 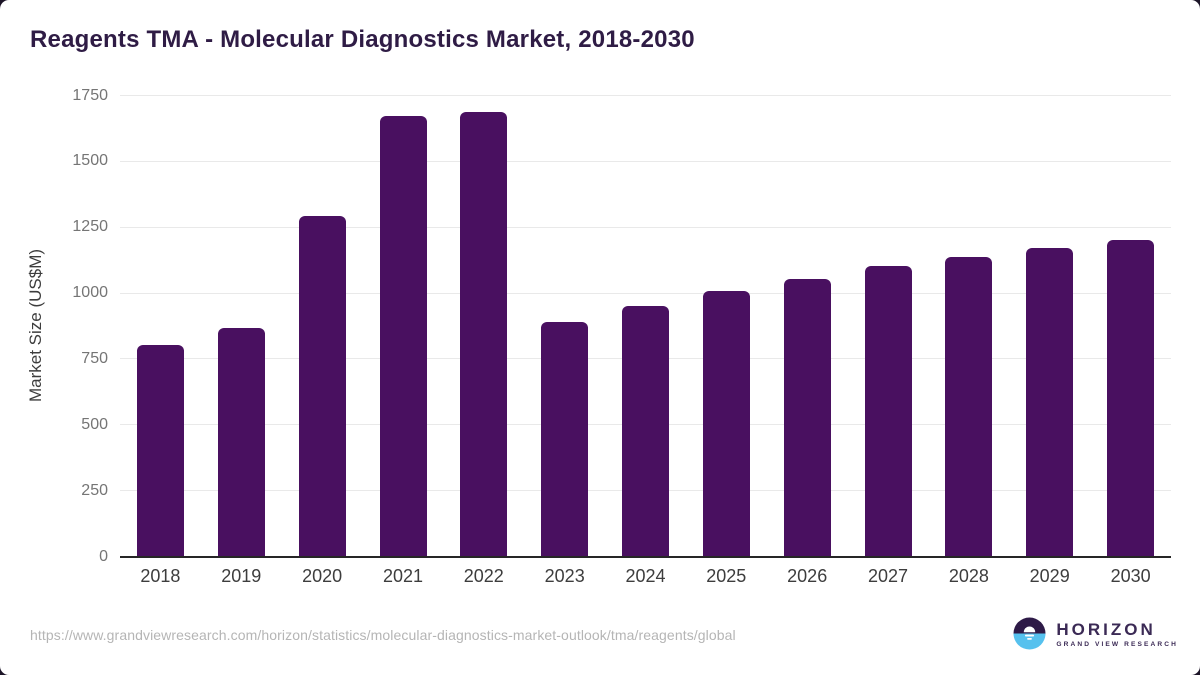 What do you see at coordinates (969, 406) in the screenshot?
I see `bar-2028` at bounding box center [969, 406].